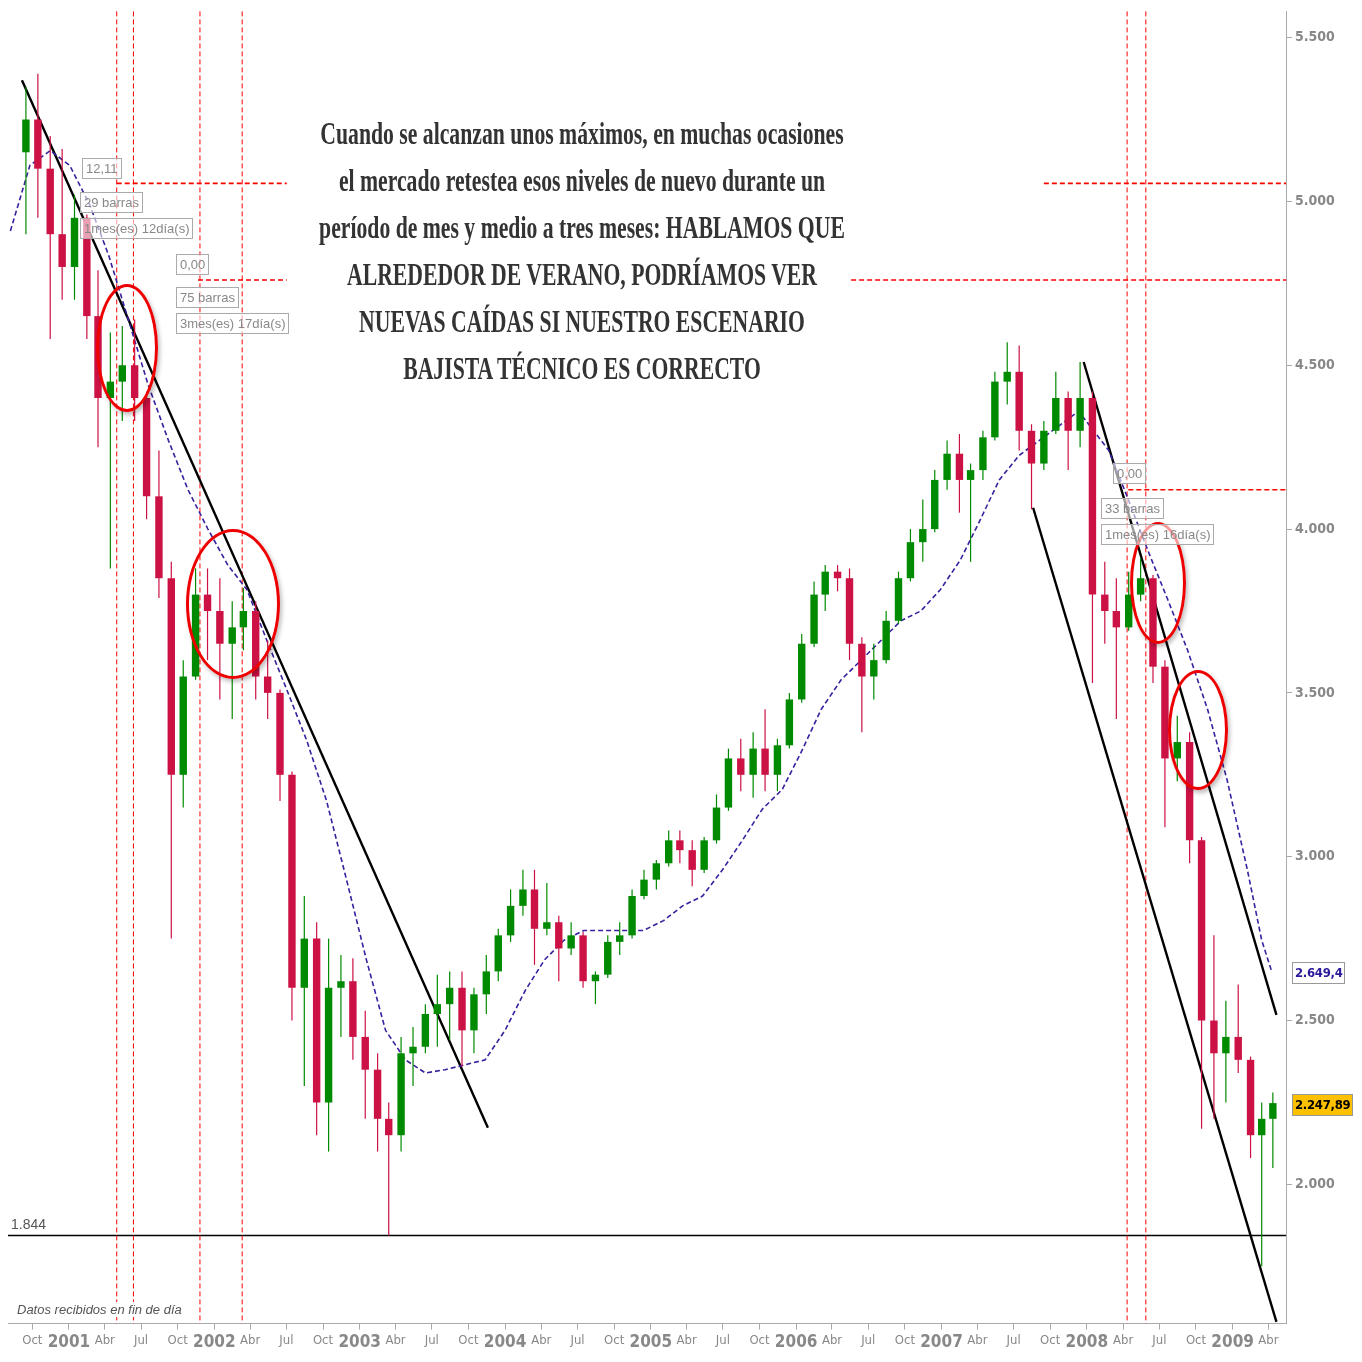  What do you see at coordinates (29, 1224) in the screenshot?
I see `ref-line-label: 1.844` at bounding box center [29, 1224].